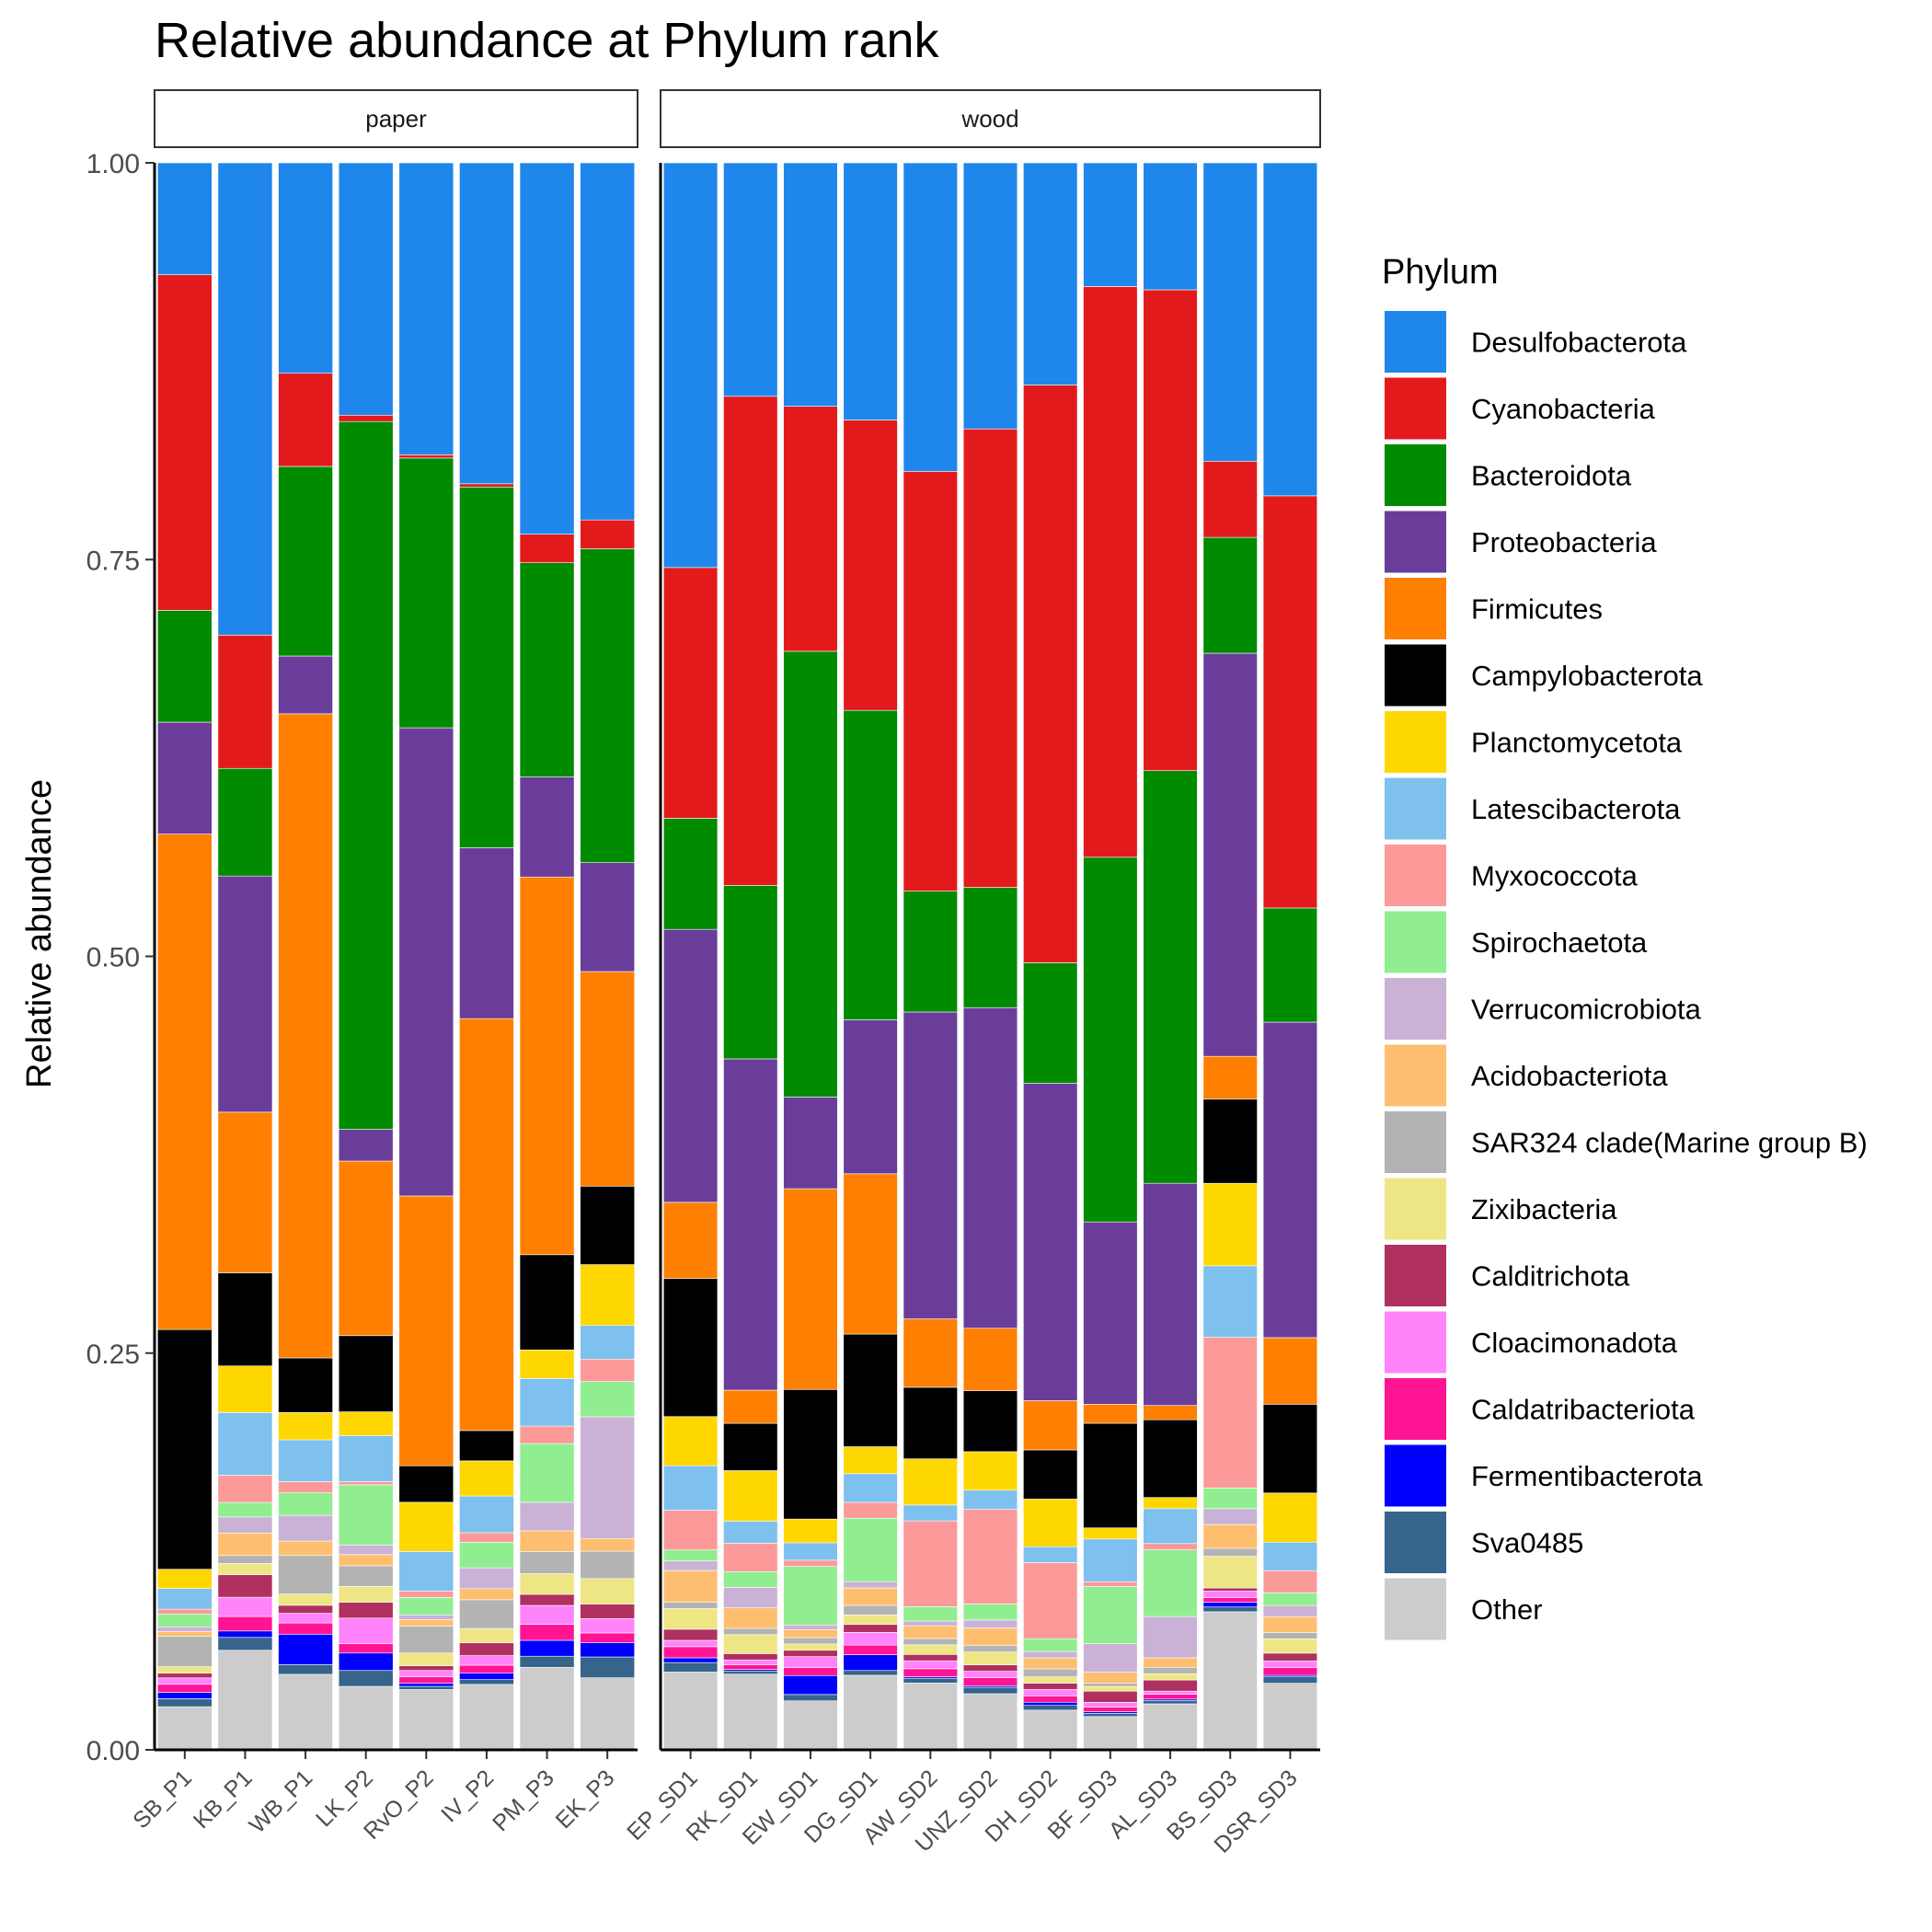 The image size is (1932, 1932). I want to click on legend-label: Calditrichota, so click(1550, 1276).